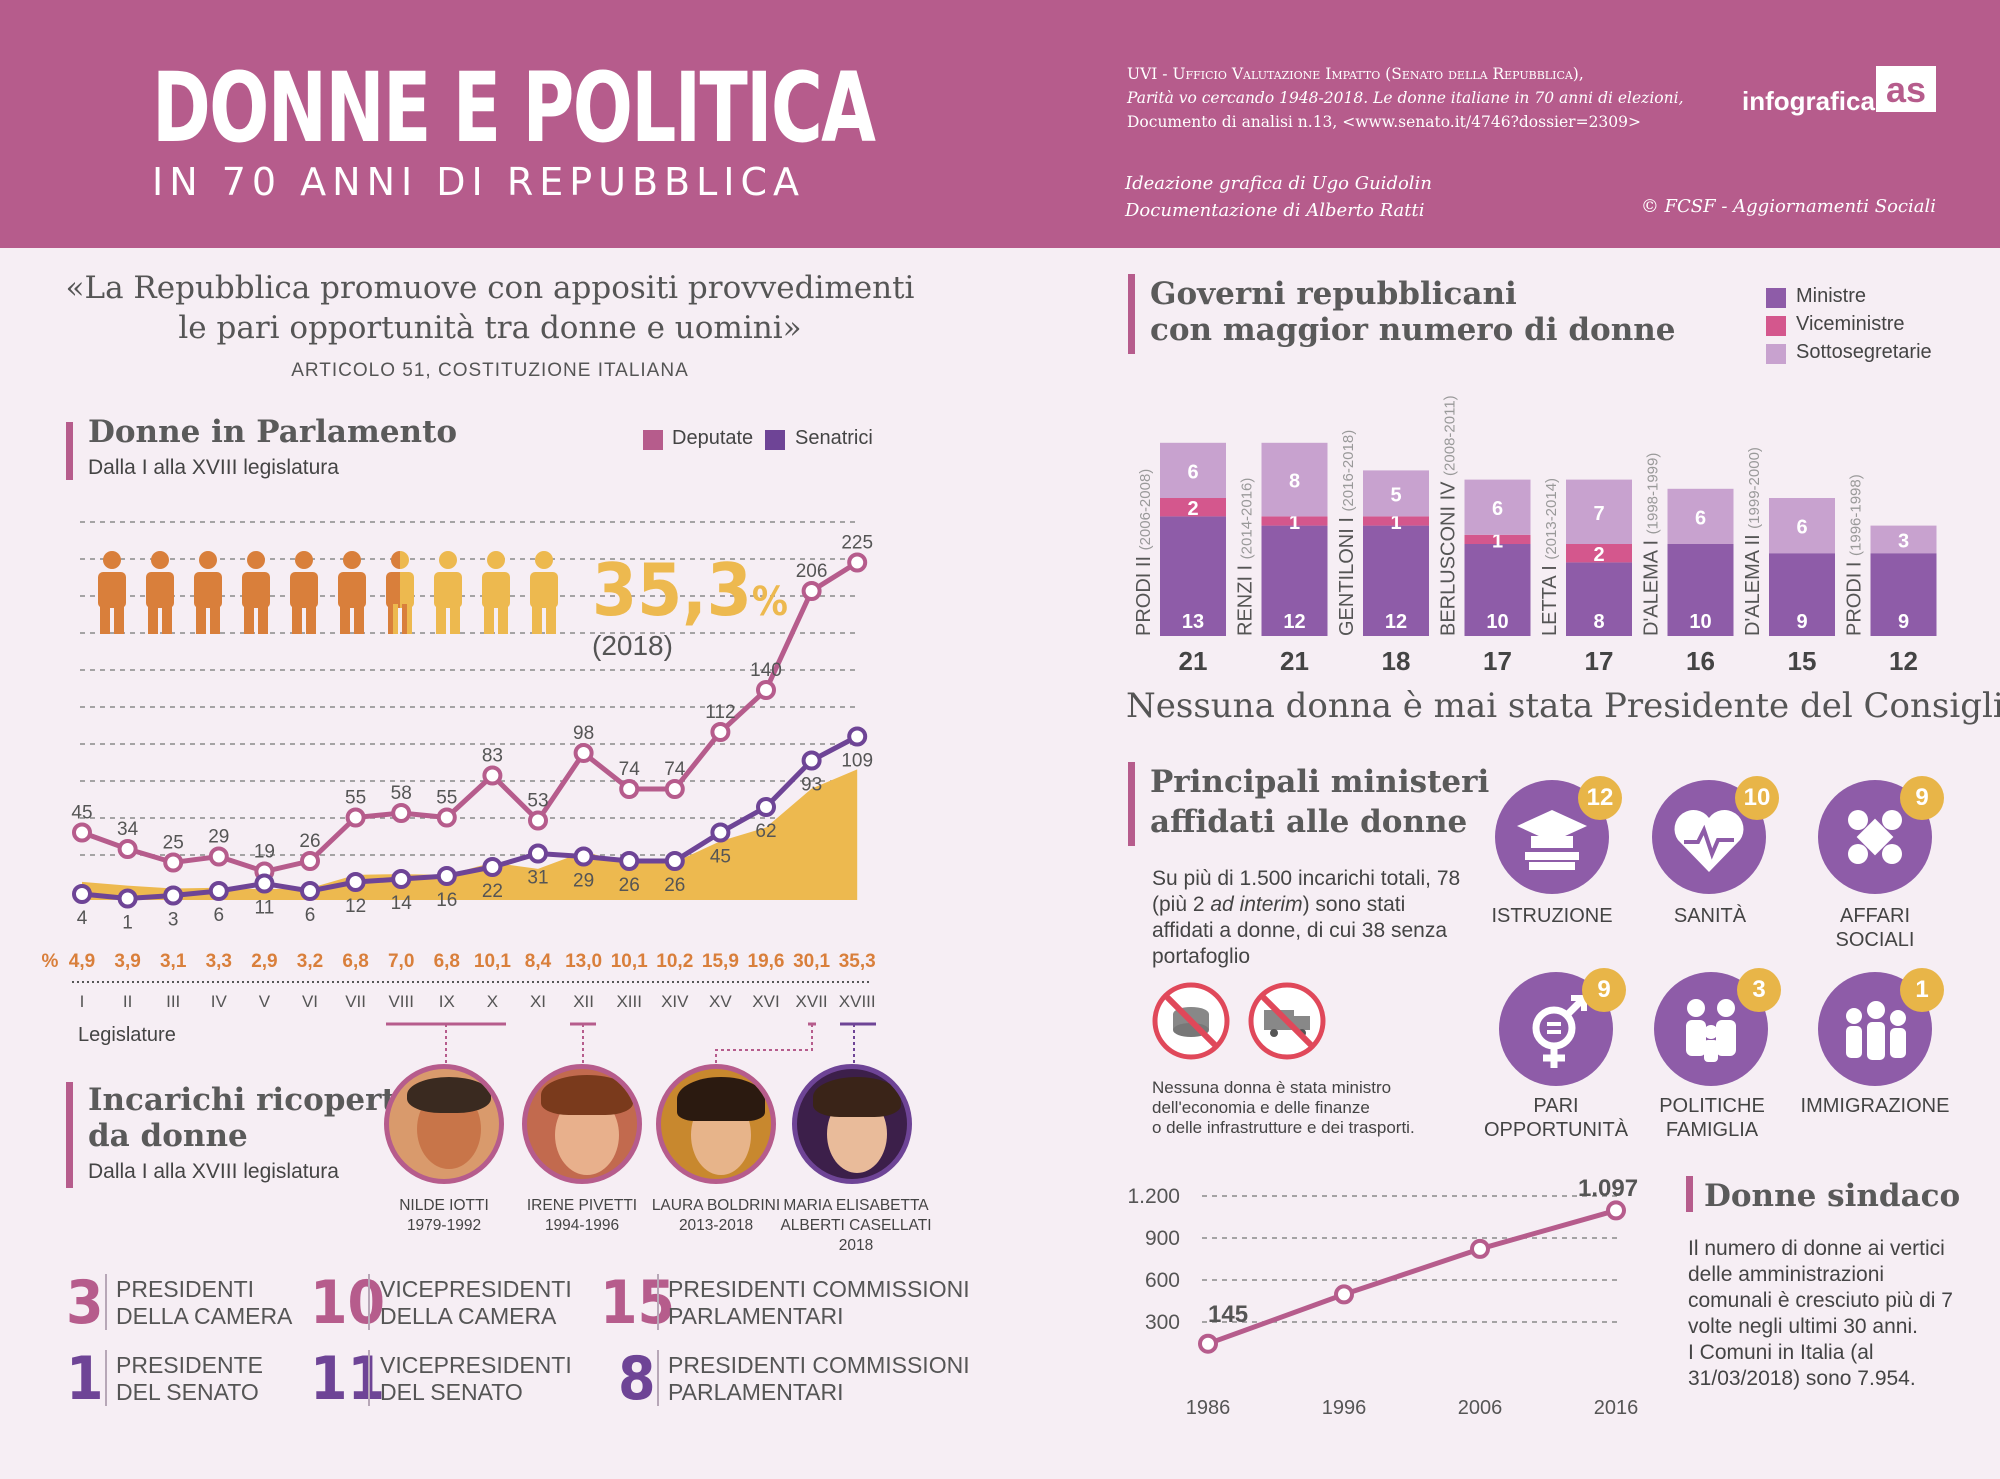 Image resolution: width=2000 pixels, height=1479 pixels. I want to click on government-name-label: LETTA I (2013-2014), so click(1550, 557).